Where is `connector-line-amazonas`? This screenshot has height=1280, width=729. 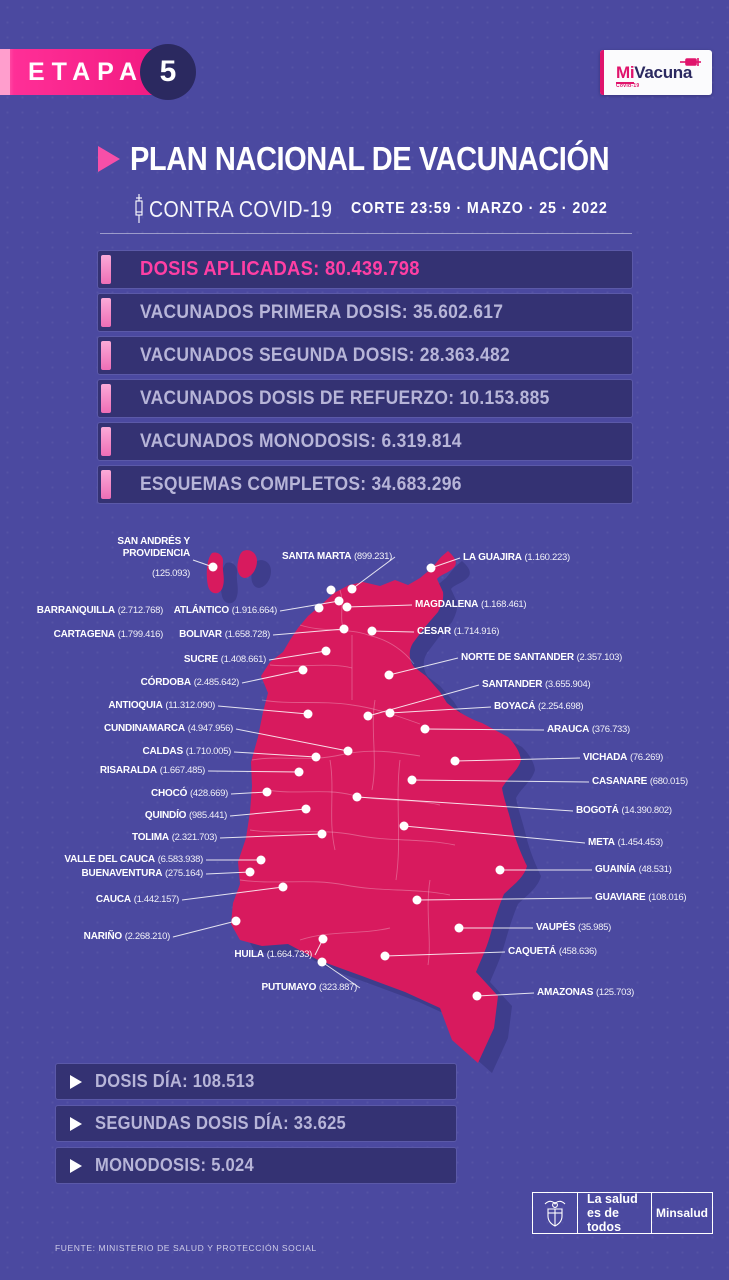 connector-line-amazonas is located at coordinates (505, 994).